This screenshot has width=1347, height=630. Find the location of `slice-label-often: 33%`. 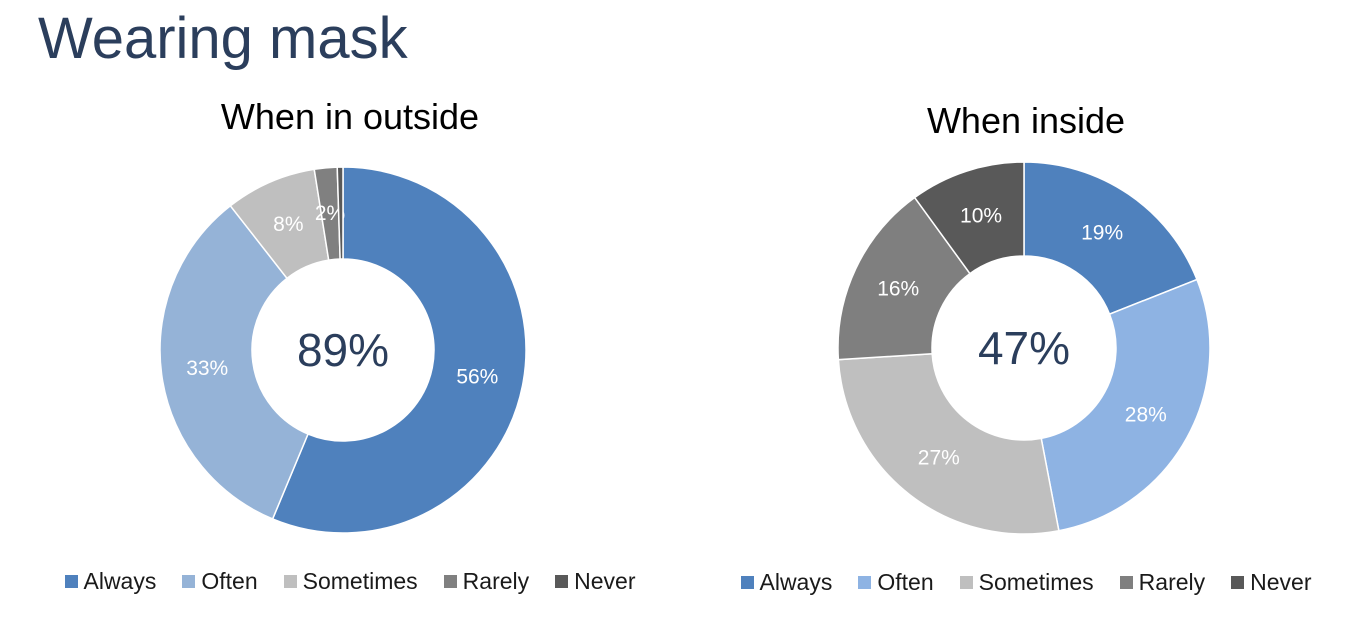

slice-label-often: 33% is located at coordinates (207, 368).